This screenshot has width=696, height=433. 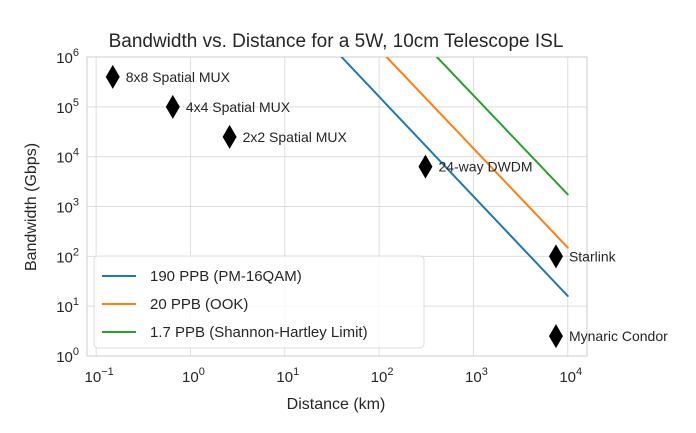 What do you see at coordinates (76, 302) in the screenshot?
I see `y-tick-exponent: 1` at bounding box center [76, 302].